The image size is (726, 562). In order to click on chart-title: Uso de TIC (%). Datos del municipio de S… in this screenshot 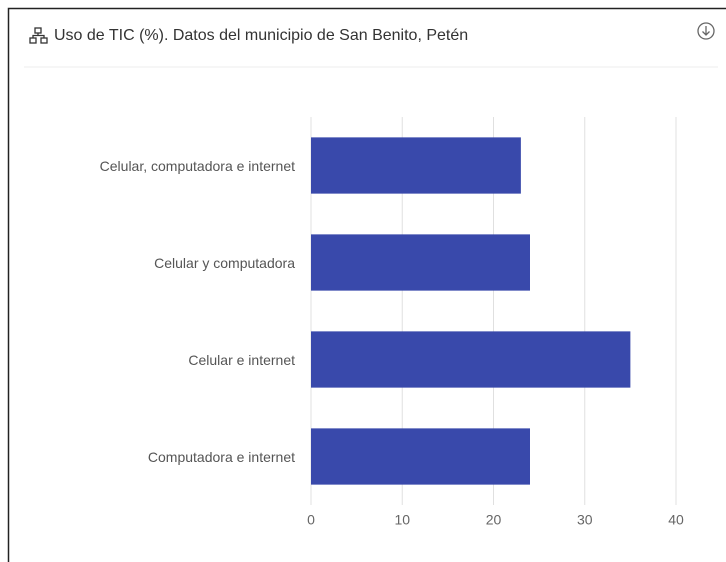, I will do `click(261, 35)`.